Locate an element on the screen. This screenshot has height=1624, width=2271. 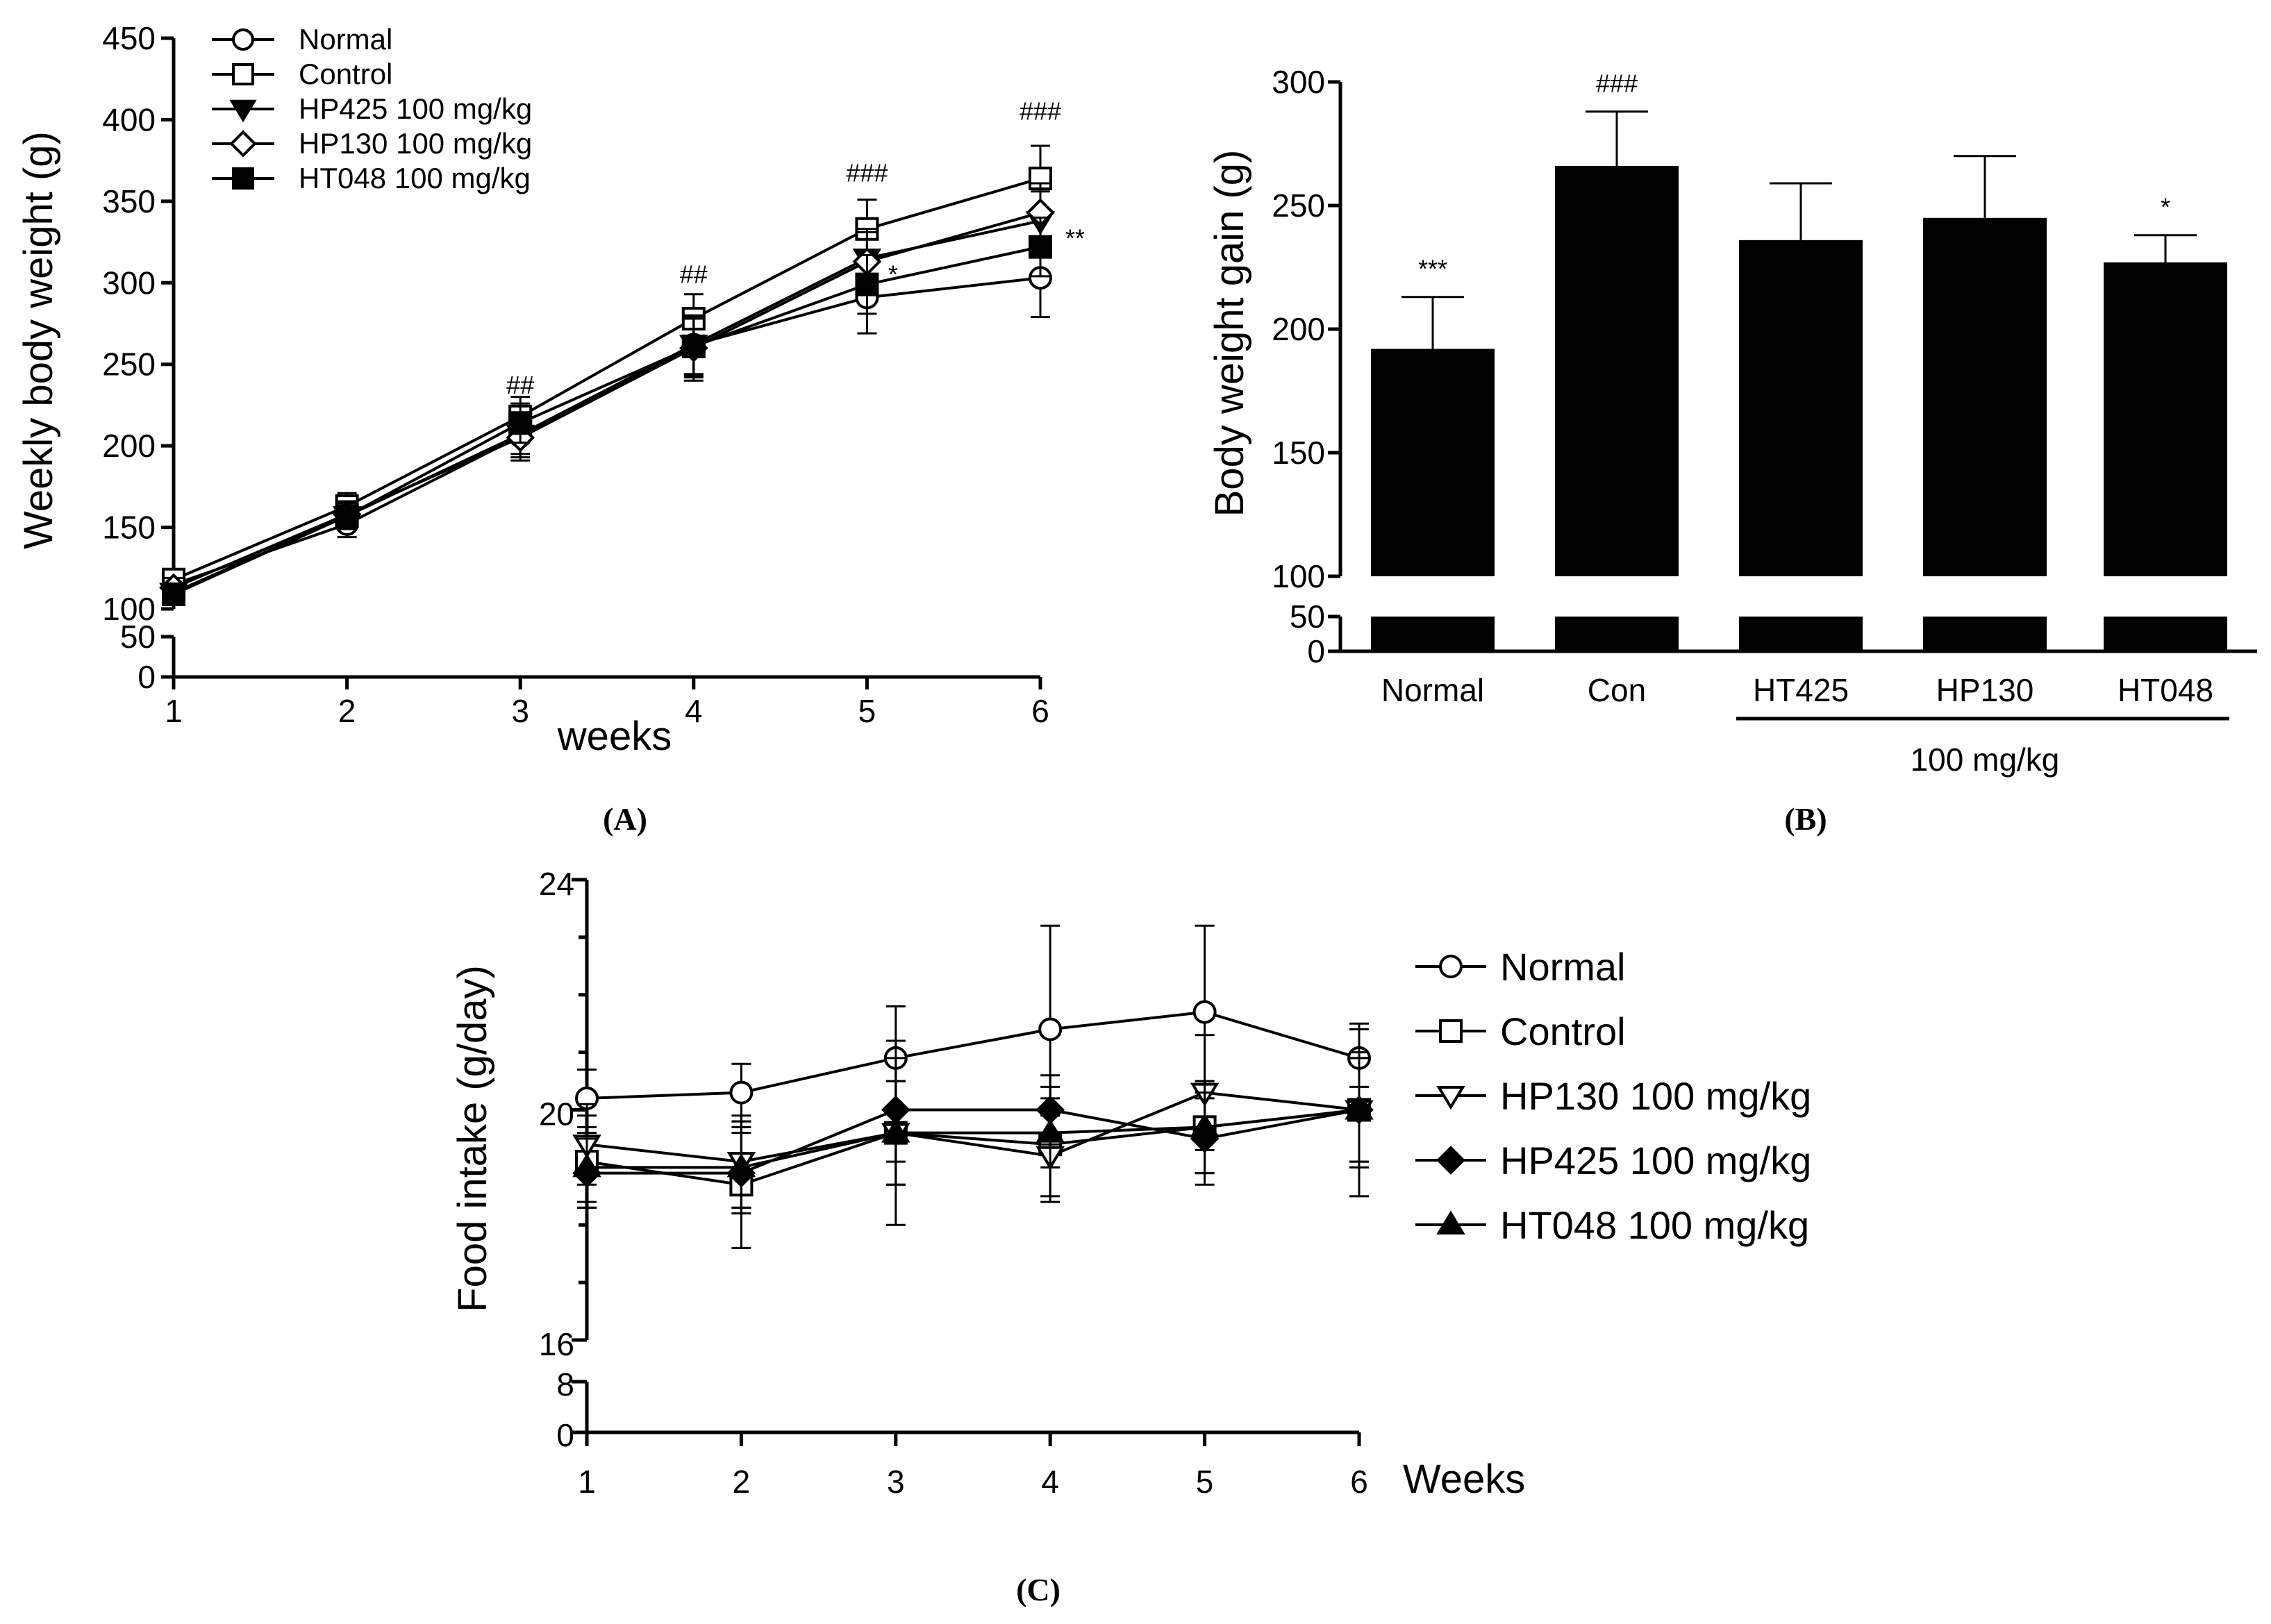
x-axis-title: weeks is located at coordinates (614, 736).